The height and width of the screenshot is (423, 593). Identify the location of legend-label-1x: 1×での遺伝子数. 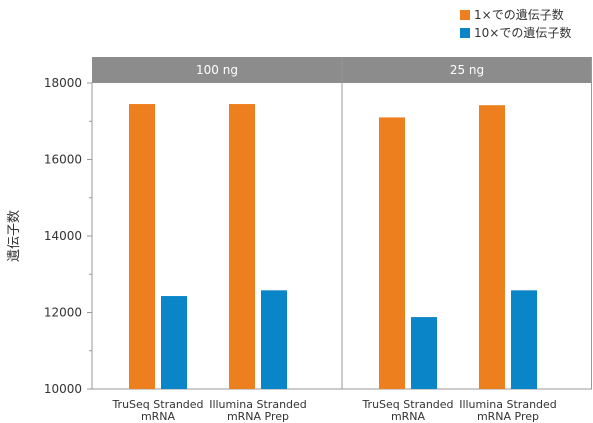
(519, 15).